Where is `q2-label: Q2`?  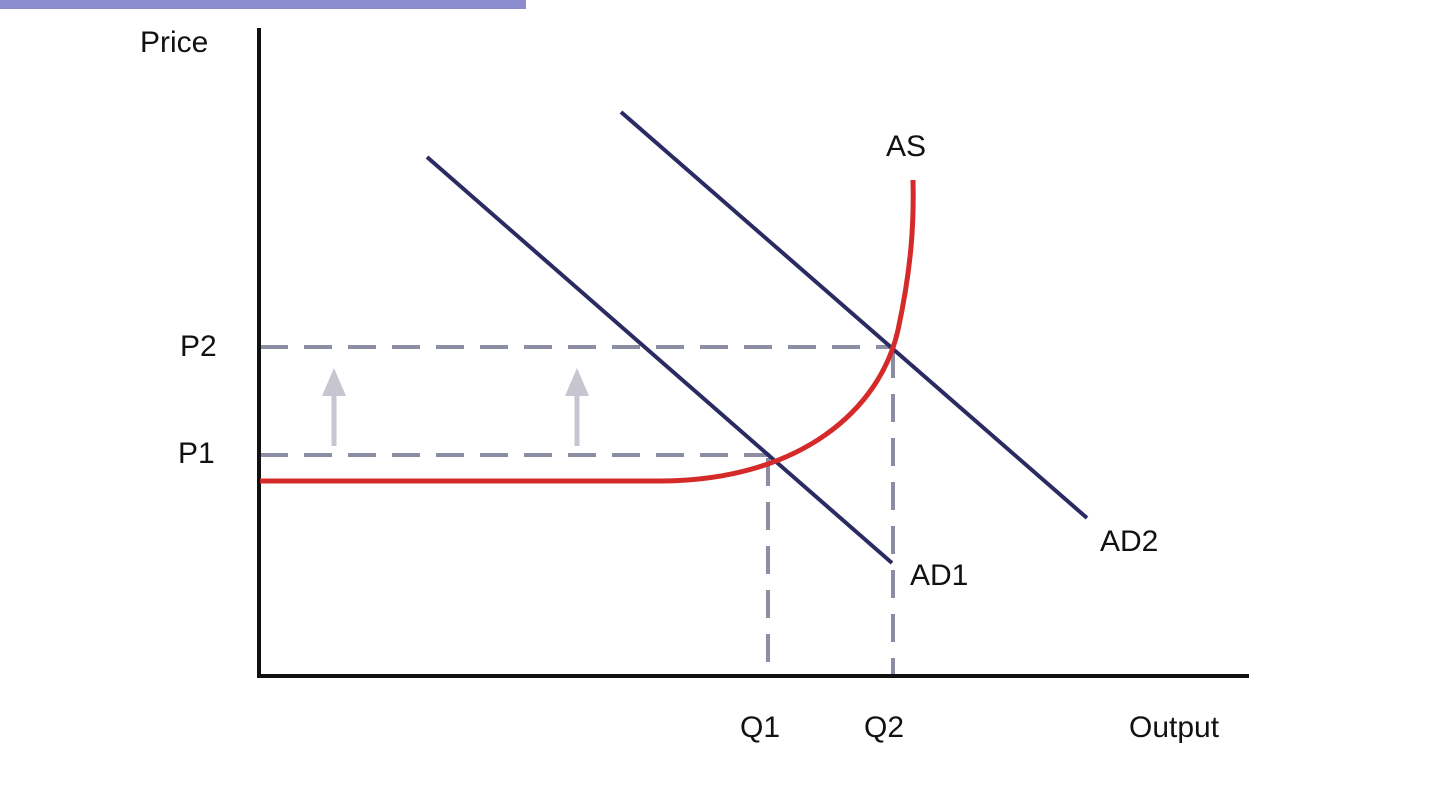 q2-label: Q2 is located at coordinates (884, 727).